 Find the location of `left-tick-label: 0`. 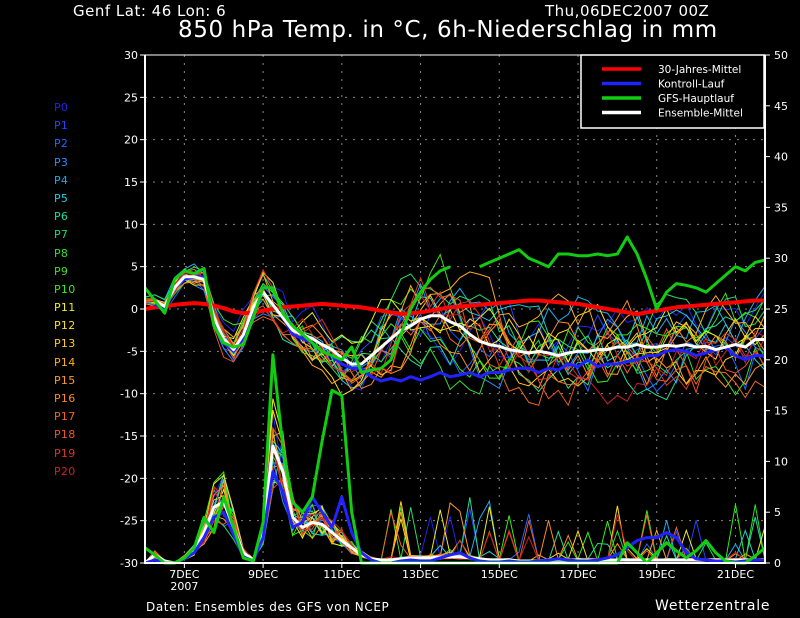

left-tick-label: 0 is located at coordinates (134, 309).